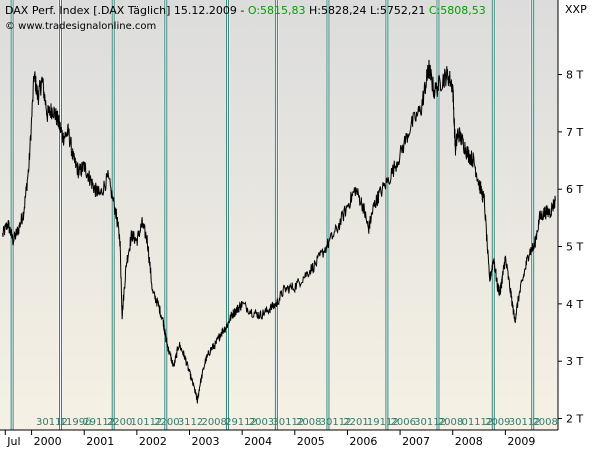  I want to click on y-tick-label: 8 T, so click(574, 75).